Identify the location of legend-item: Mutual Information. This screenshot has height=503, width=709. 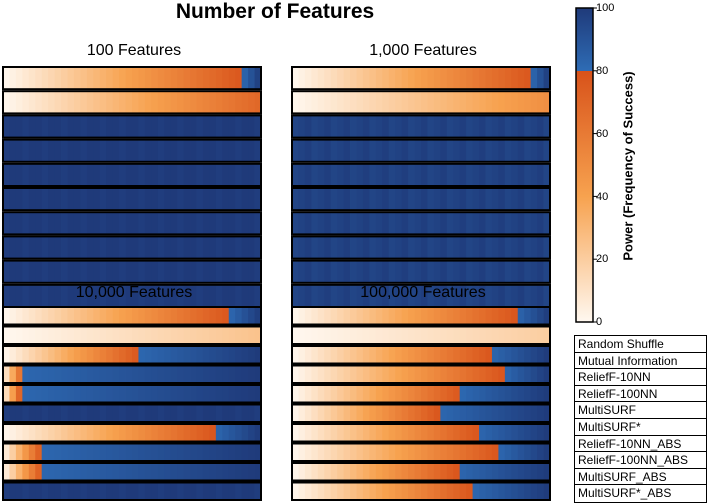
(640, 361).